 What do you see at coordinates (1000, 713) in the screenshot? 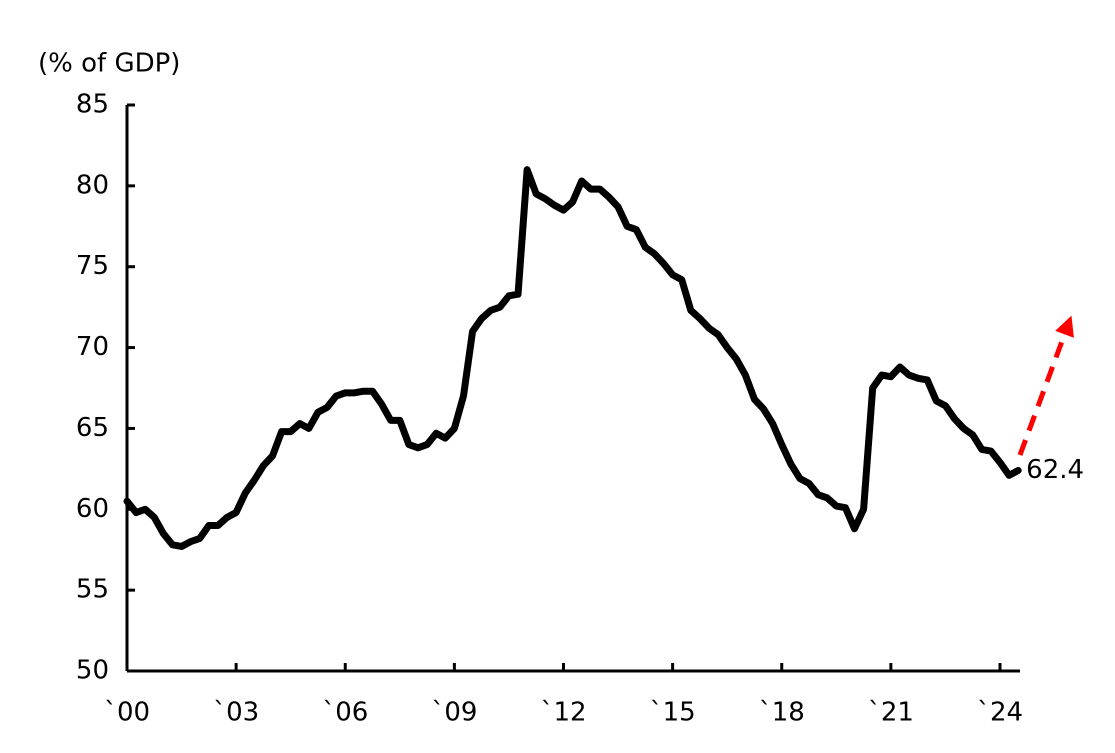
I see `x-tick-label: `24` at bounding box center [1000, 713].